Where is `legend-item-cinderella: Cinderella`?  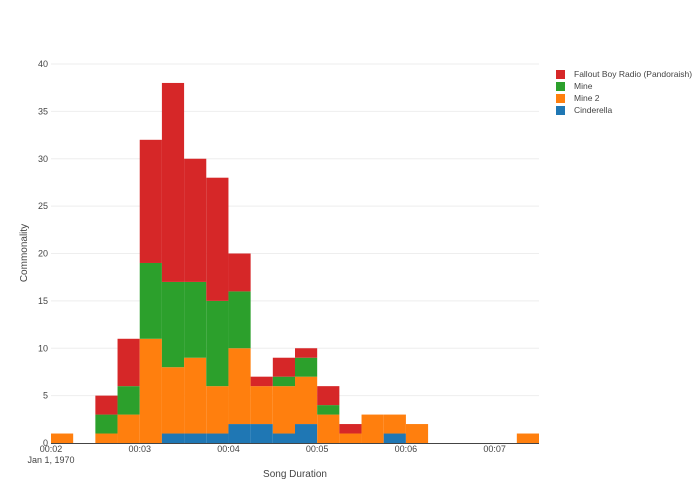 legend-item-cinderella: Cinderella is located at coordinates (624, 110).